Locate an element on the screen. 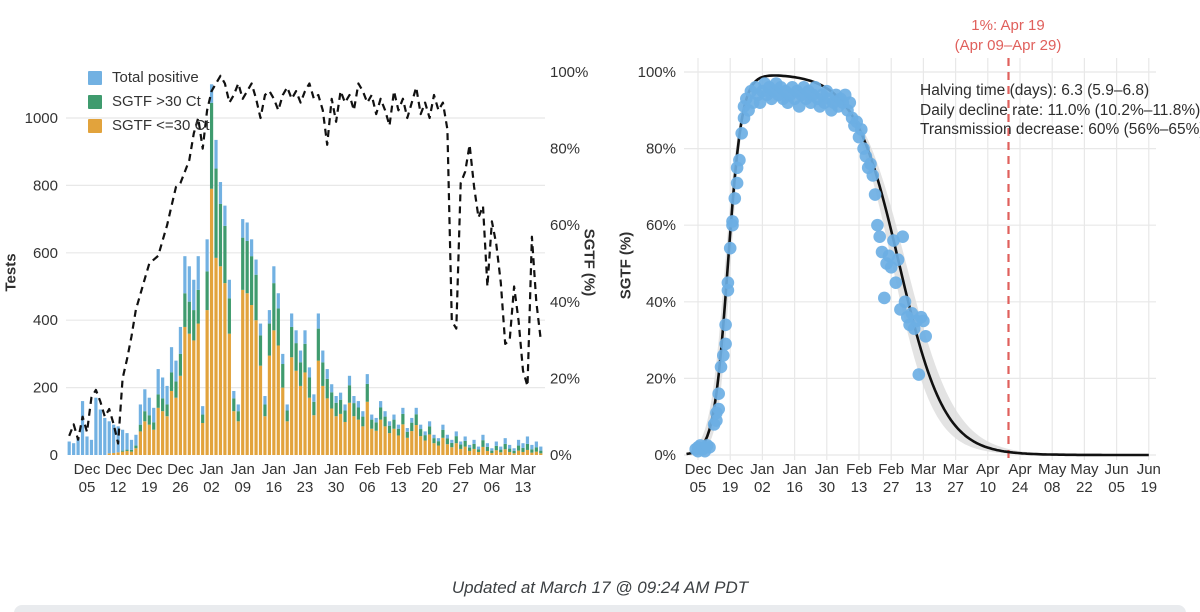  svg-text: 1000 is located at coordinates (41, 118).